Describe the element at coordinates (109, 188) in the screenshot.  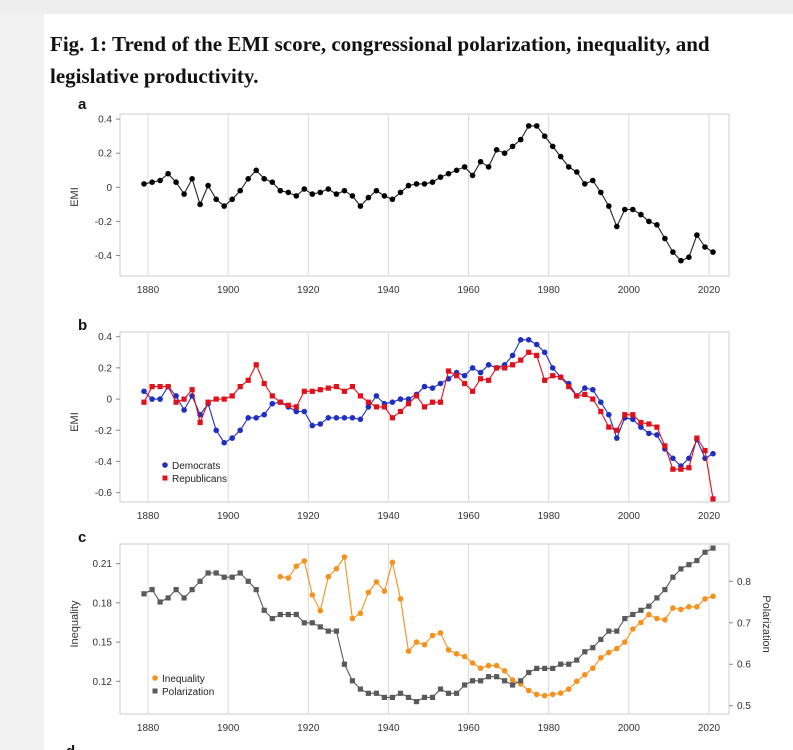
I see `panel-a-ytick-2: 0` at that location.